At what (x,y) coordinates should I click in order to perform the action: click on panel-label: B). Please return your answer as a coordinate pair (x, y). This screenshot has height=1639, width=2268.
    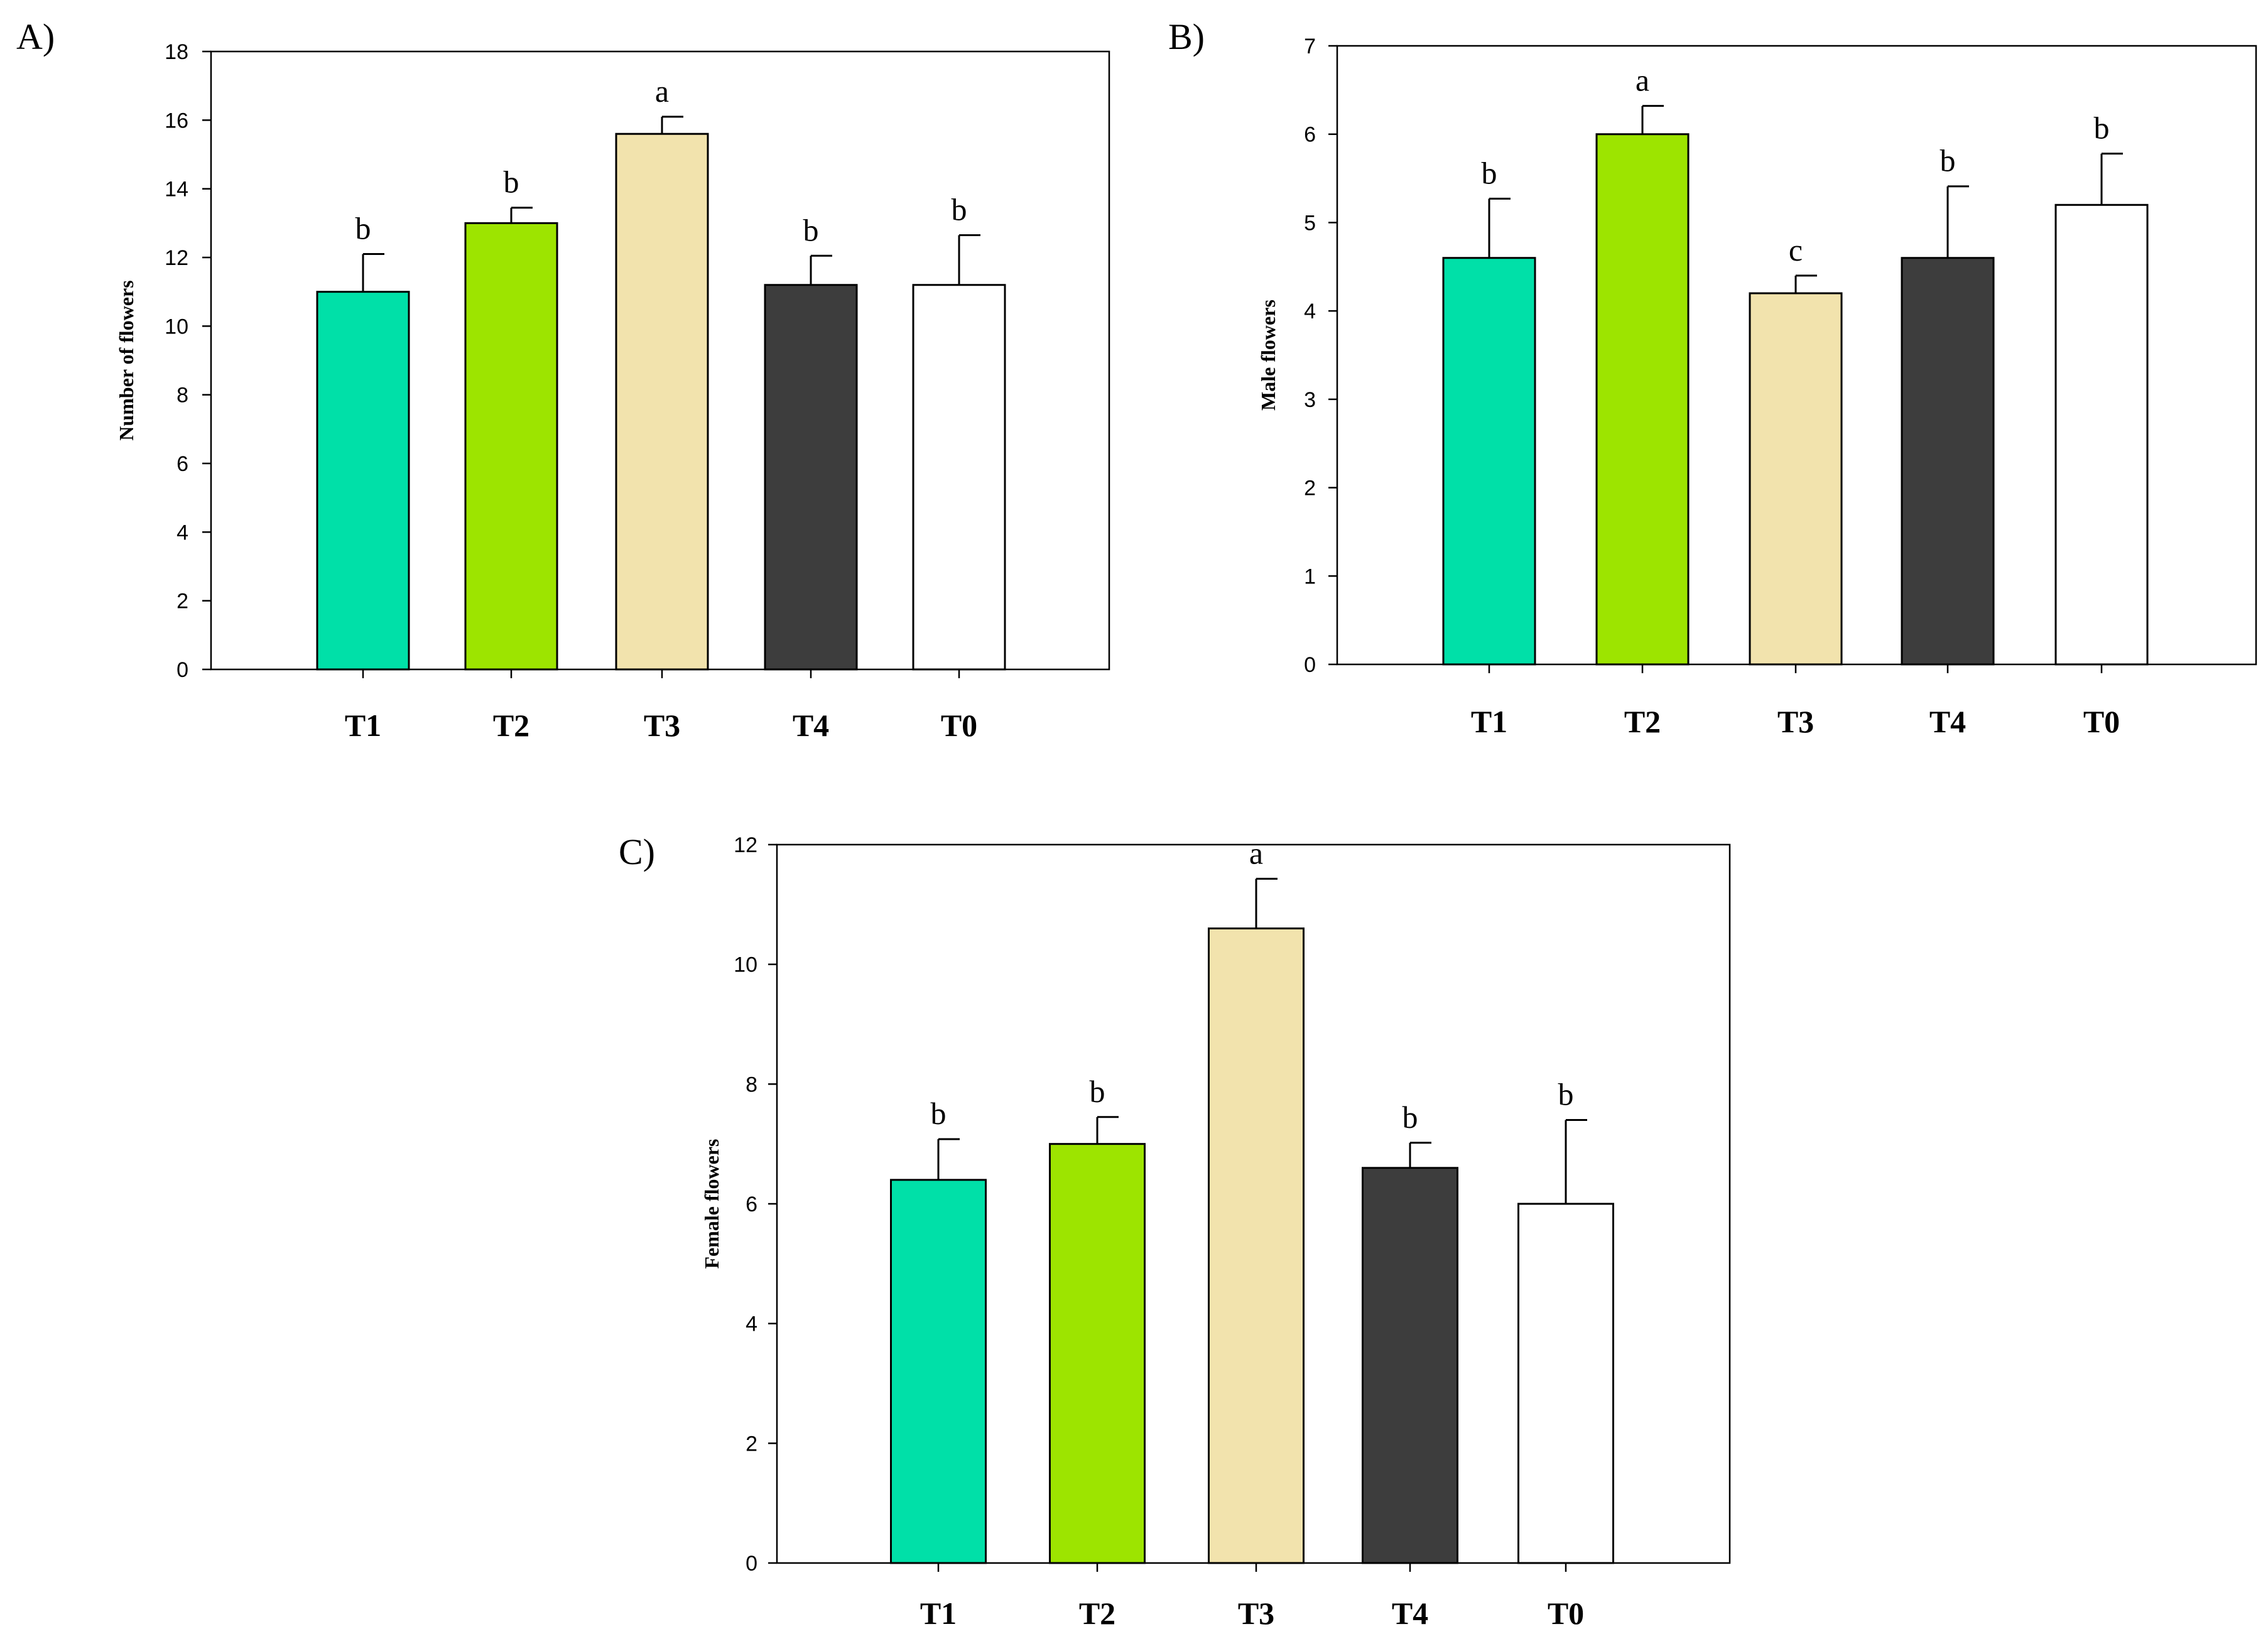
    Looking at the image, I should click on (1187, 36).